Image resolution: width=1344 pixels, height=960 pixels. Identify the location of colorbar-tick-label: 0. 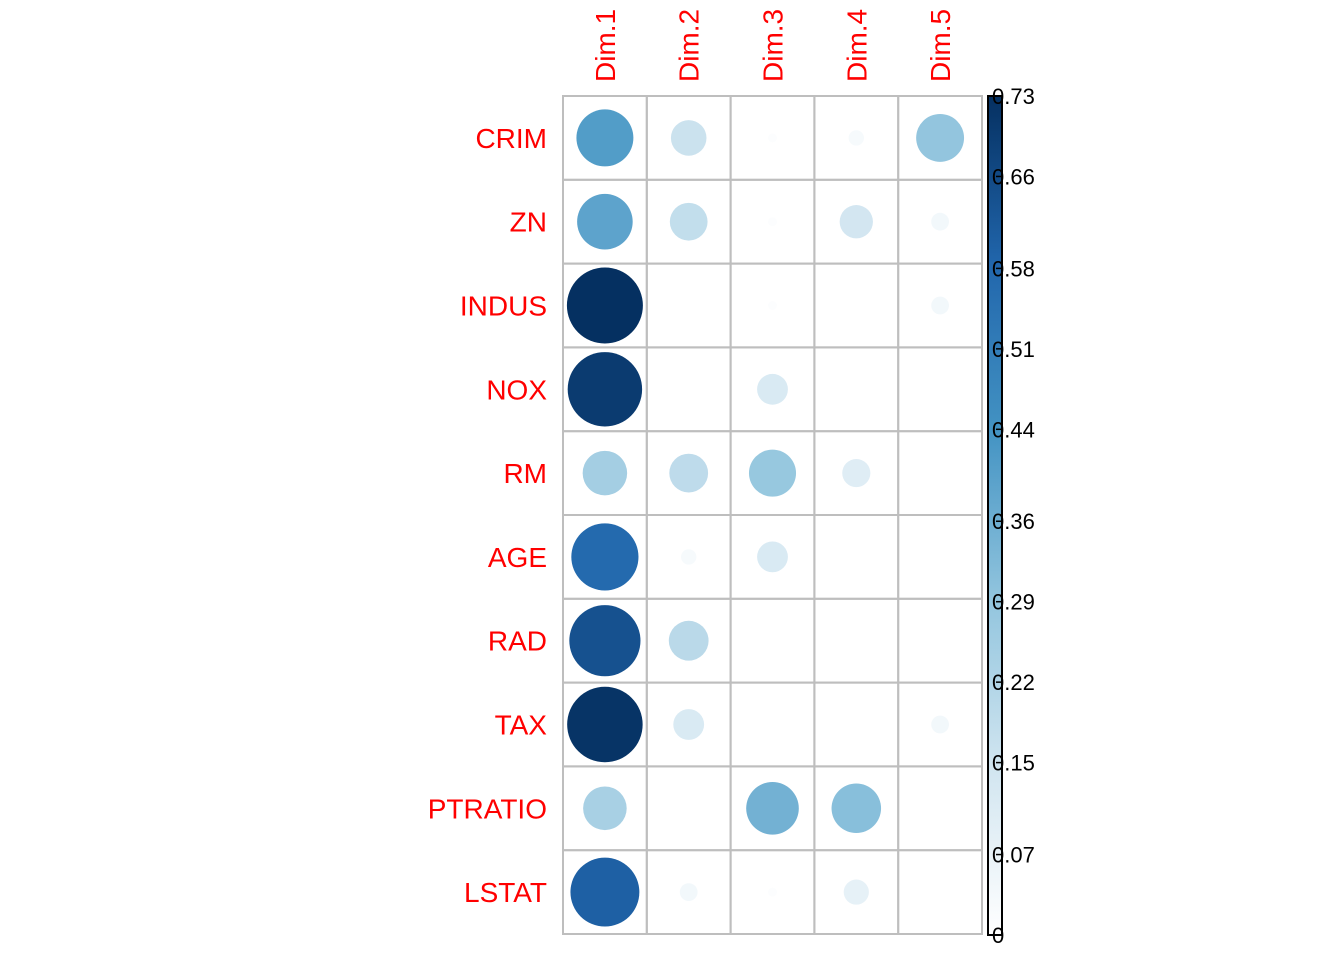
(998, 935).